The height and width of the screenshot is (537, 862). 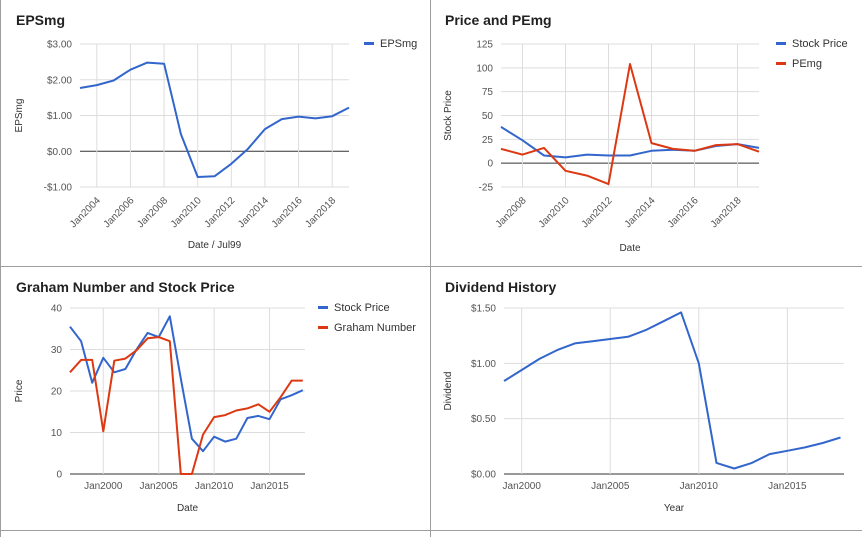 What do you see at coordinates (488, 140) in the screenshot?
I see `y-tick-label: 25` at bounding box center [488, 140].